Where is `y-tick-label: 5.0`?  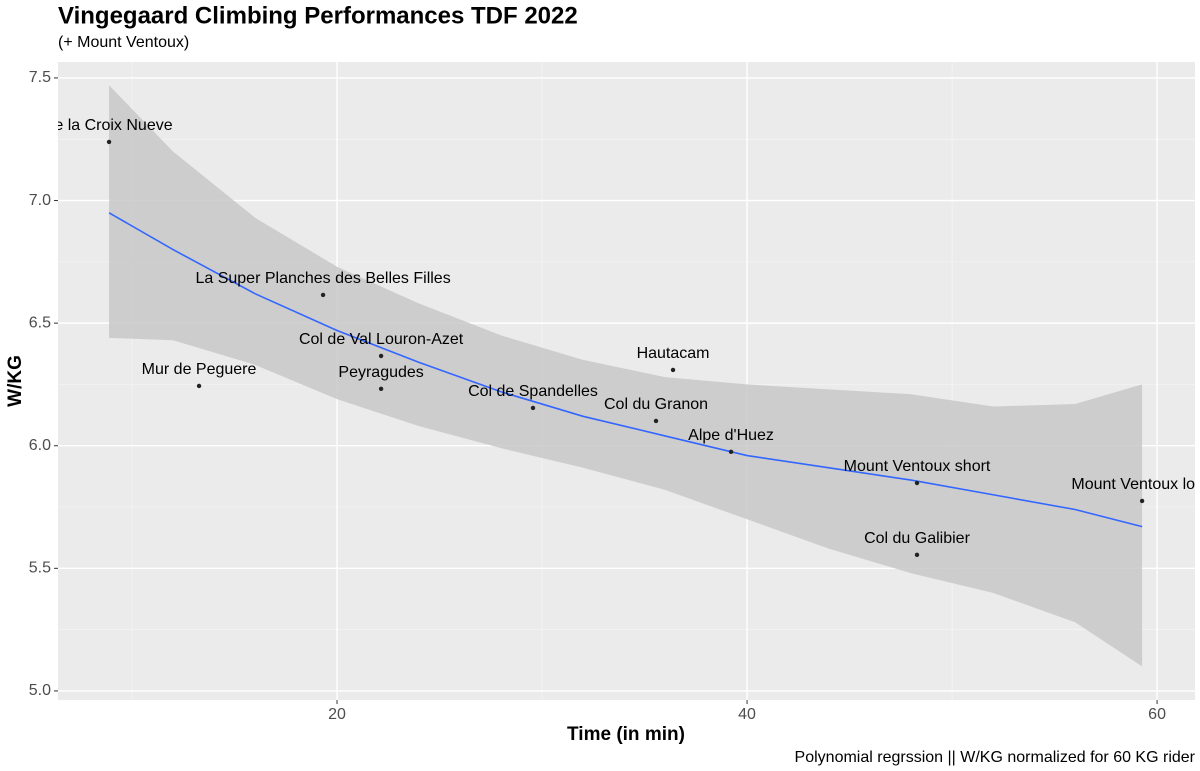 y-tick-label: 5.0 is located at coordinates (40, 690).